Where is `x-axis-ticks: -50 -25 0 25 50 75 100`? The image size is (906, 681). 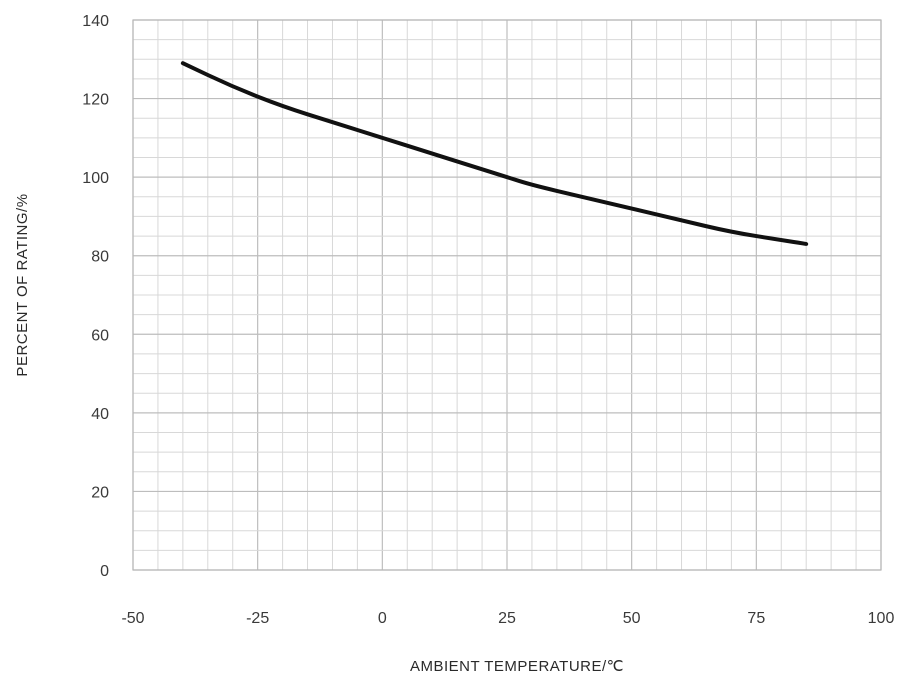 x-axis-ticks: -50 -25 0 25 50 75 100 is located at coordinates (507, 618).